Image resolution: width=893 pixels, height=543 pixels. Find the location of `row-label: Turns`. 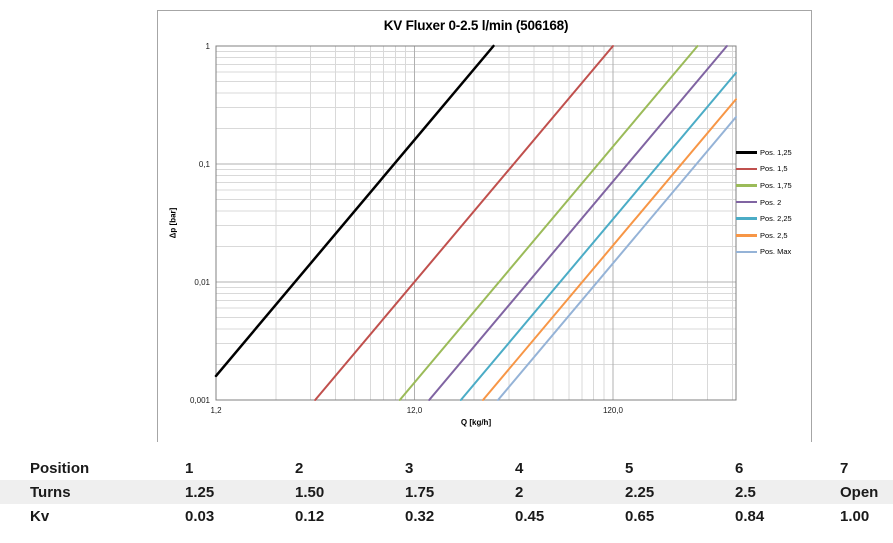

row-label: Turns is located at coordinates (50, 492).